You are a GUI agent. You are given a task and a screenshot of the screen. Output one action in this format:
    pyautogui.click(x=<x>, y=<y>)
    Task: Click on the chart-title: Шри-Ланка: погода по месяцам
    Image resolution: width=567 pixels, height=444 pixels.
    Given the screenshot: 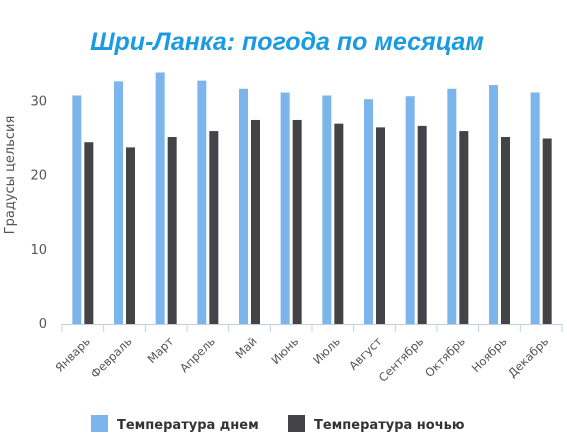 What is the action you would take?
    pyautogui.click(x=287, y=42)
    